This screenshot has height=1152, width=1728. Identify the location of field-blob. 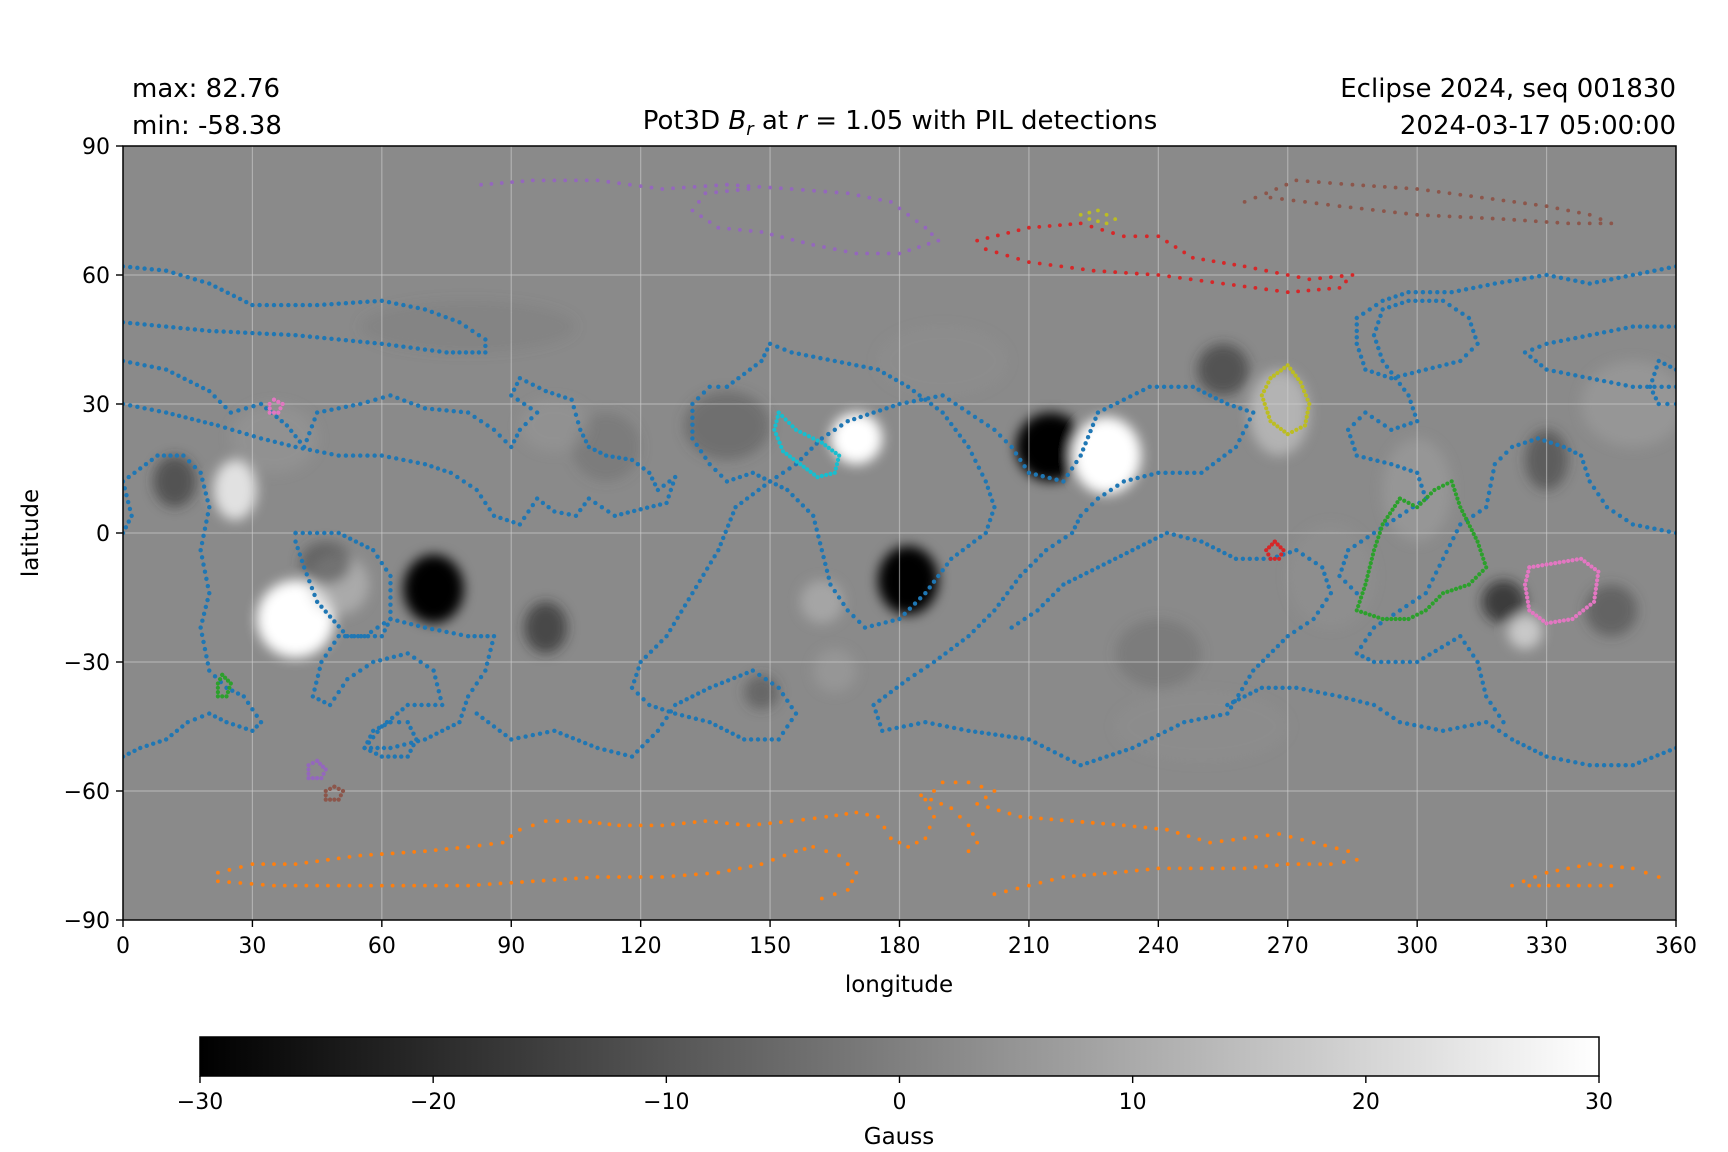
(822, 602).